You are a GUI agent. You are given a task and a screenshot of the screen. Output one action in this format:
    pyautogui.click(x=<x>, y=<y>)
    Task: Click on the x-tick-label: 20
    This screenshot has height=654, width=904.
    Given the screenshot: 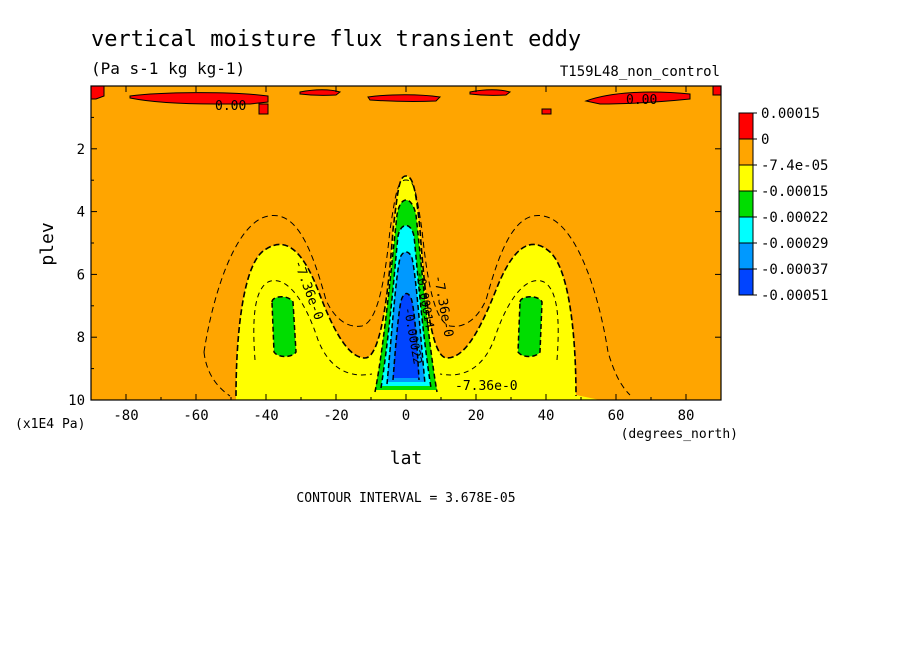 What is the action you would take?
    pyautogui.click(x=476, y=416)
    